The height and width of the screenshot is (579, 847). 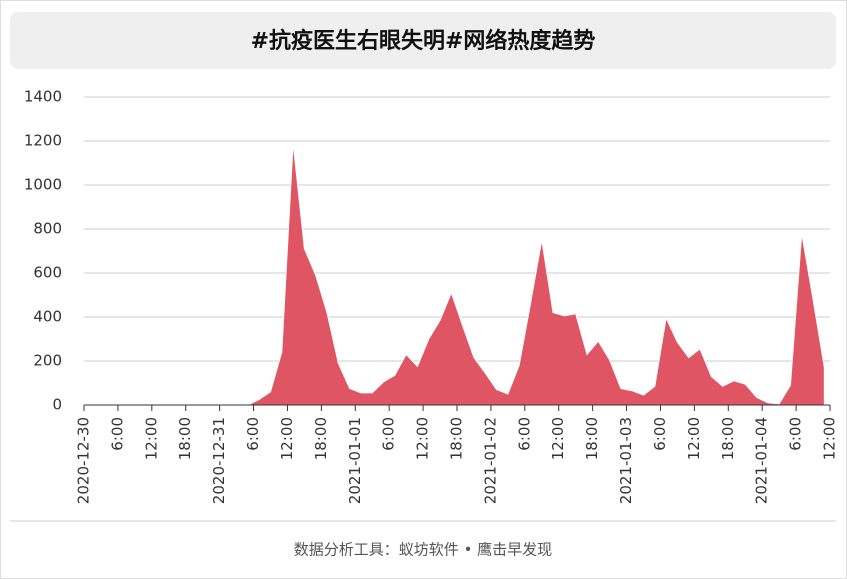 What do you see at coordinates (219, 460) in the screenshot?
I see `x-tick-label: 2020-12-31` at bounding box center [219, 460].